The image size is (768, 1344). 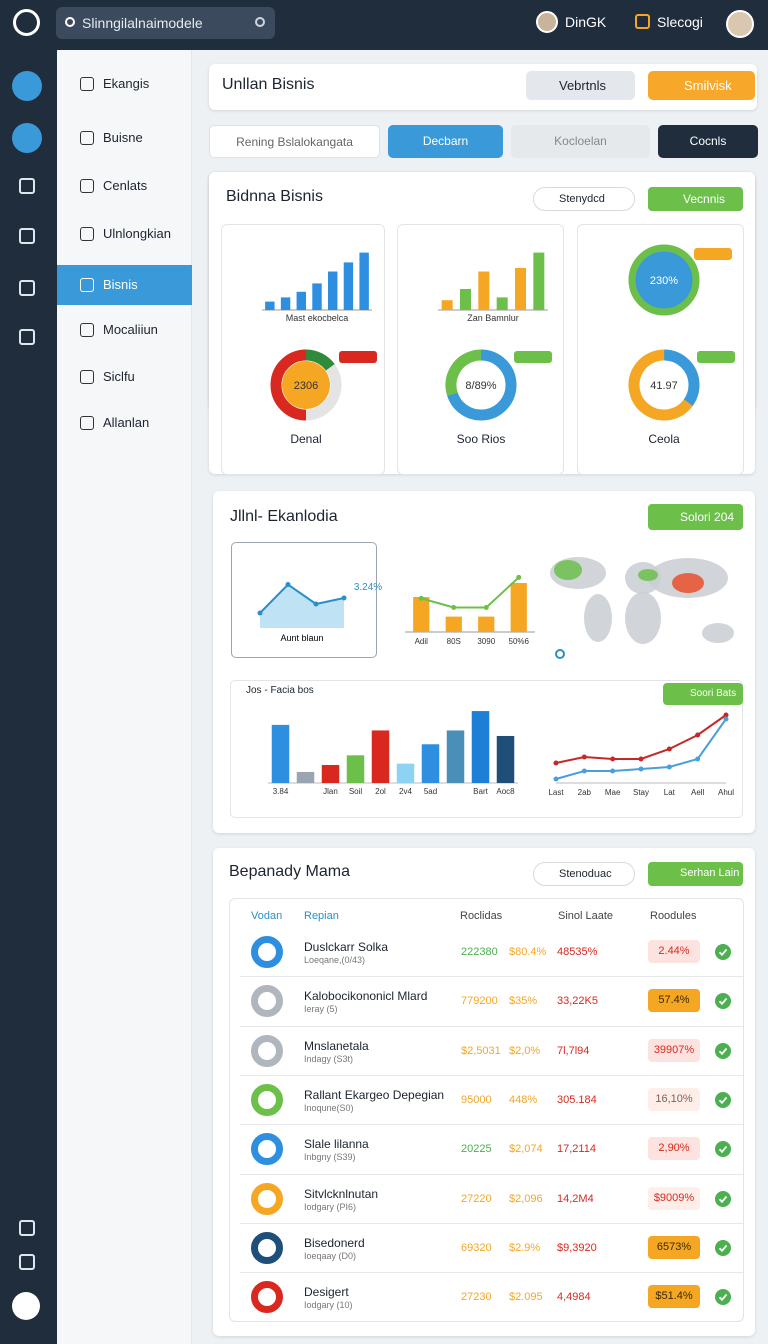 I want to click on sidebar-item: Ulnlongkian, so click(x=124, y=234).